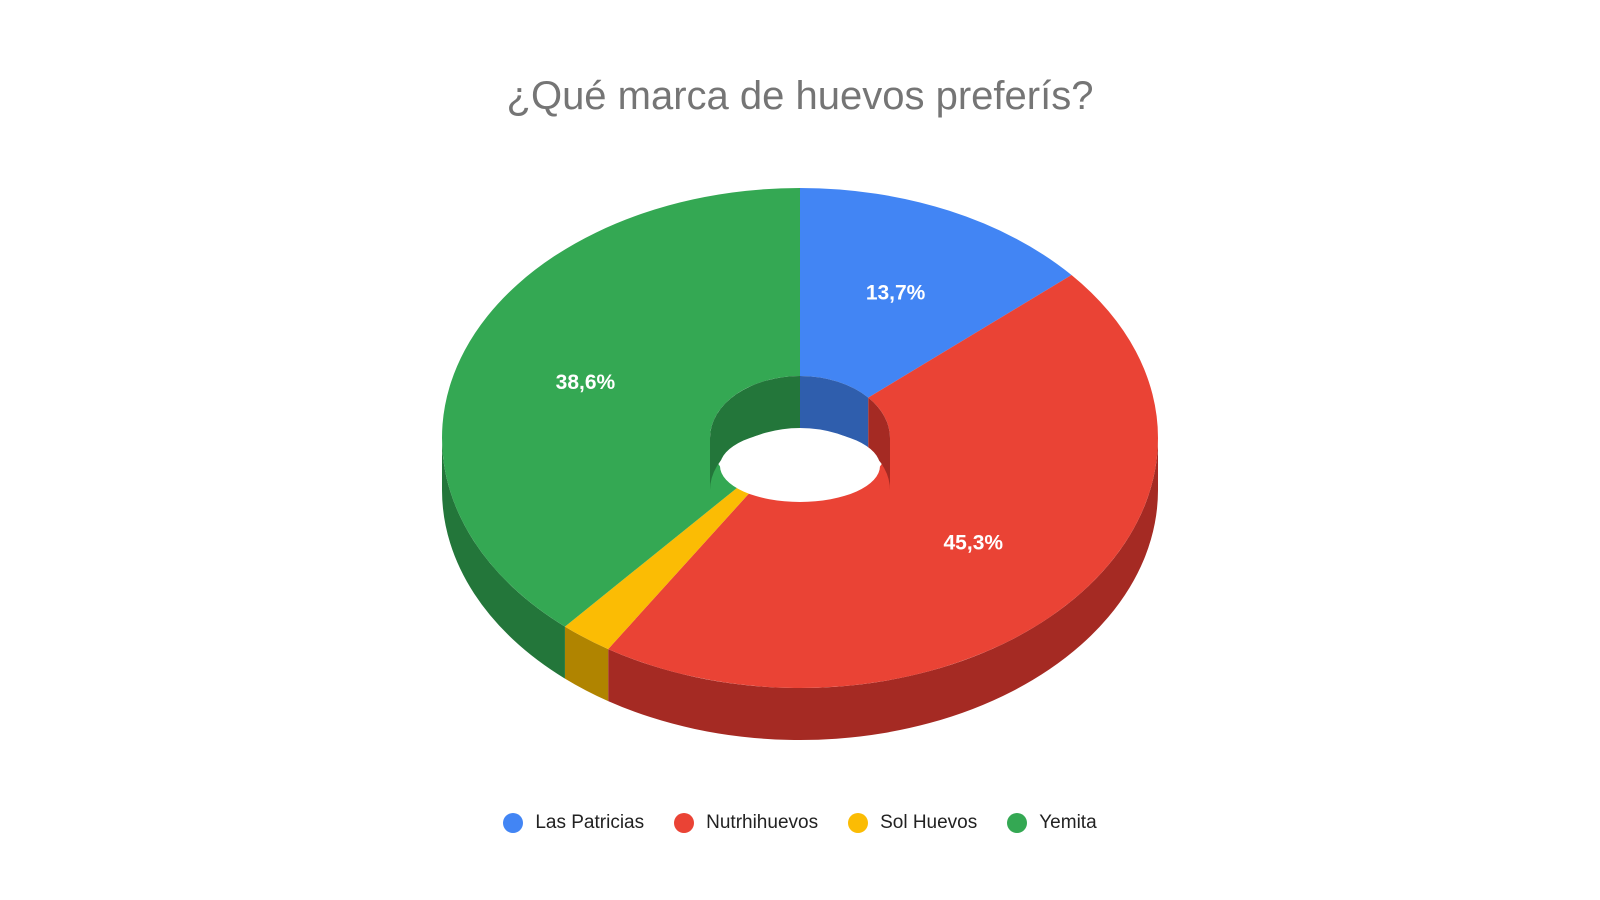  Describe the element at coordinates (896, 293) in the screenshot. I see `data-label-las-patricias: 13,7%` at that location.